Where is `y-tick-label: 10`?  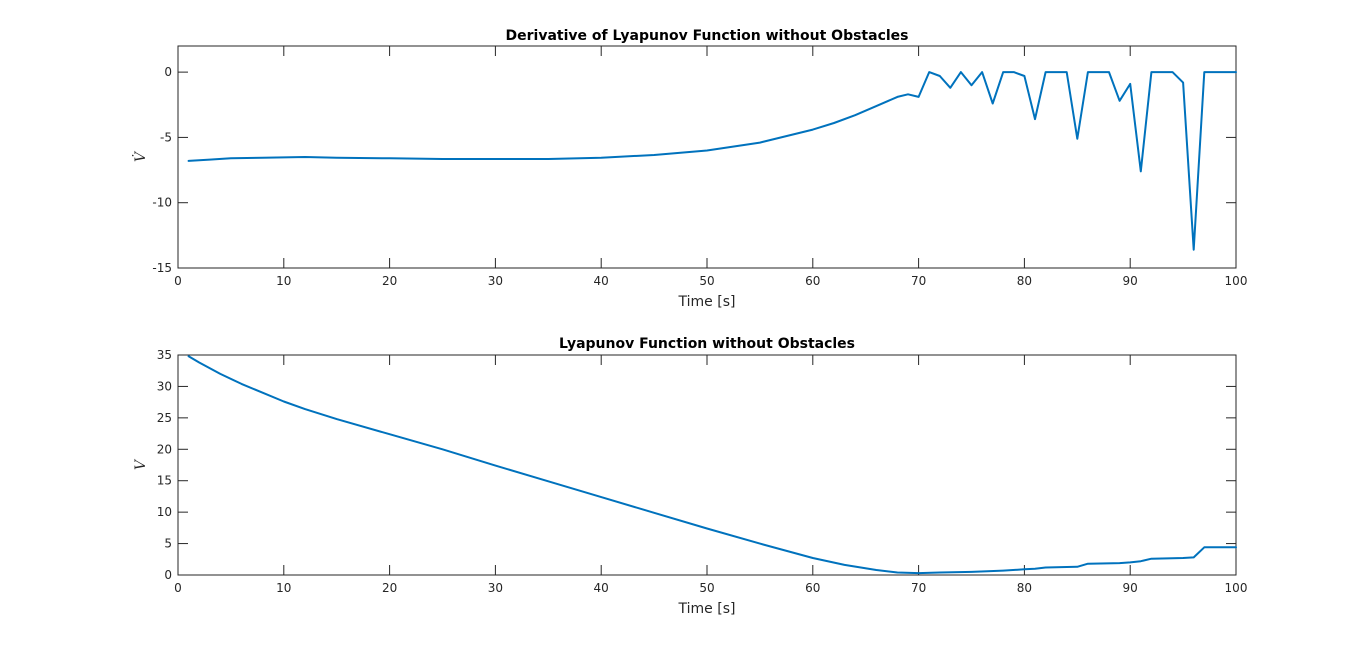 y-tick-label: 10 is located at coordinates (164, 512).